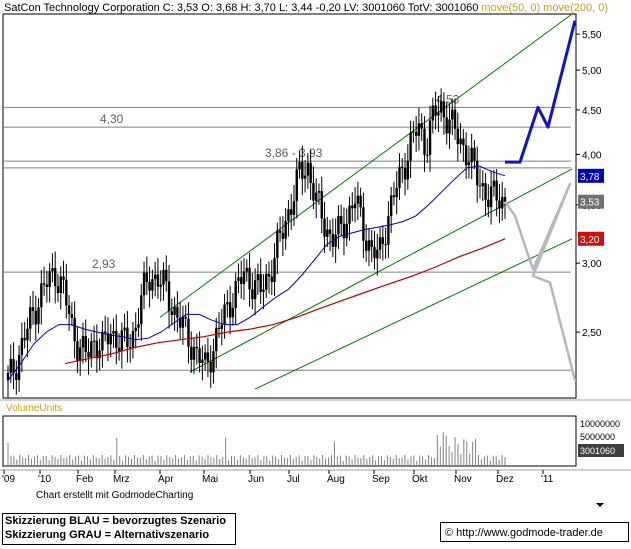 Image resolution: width=631 pixels, height=549 pixels. I want to click on x-tick-label: '09, so click(8, 479).